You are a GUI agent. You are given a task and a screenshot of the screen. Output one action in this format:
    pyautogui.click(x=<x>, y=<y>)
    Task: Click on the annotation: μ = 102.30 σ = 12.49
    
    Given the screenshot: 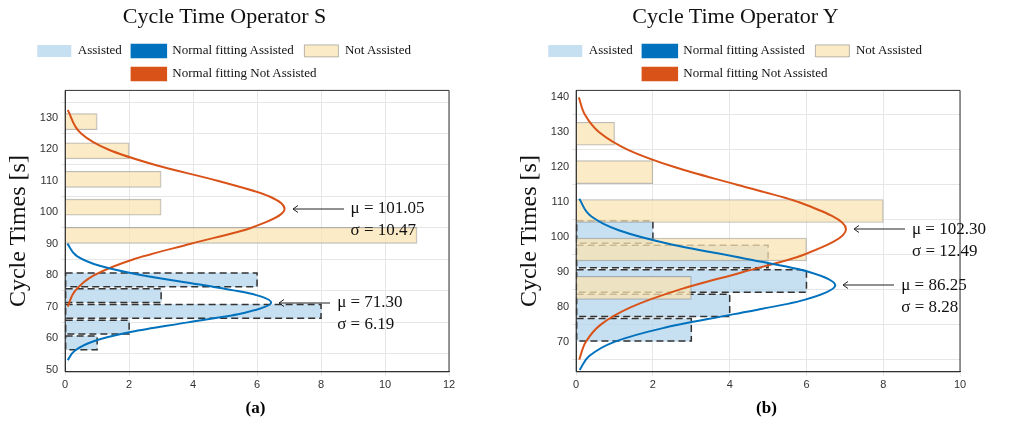 What is the action you would take?
    pyautogui.click(x=949, y=239)
    